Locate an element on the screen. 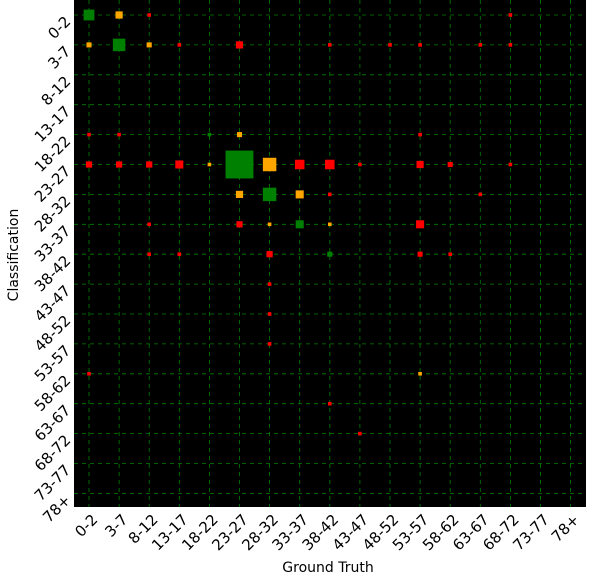 This screenshot has height=582, width=598. x-tick-label: 78+ is located at coordinates (565, 528).